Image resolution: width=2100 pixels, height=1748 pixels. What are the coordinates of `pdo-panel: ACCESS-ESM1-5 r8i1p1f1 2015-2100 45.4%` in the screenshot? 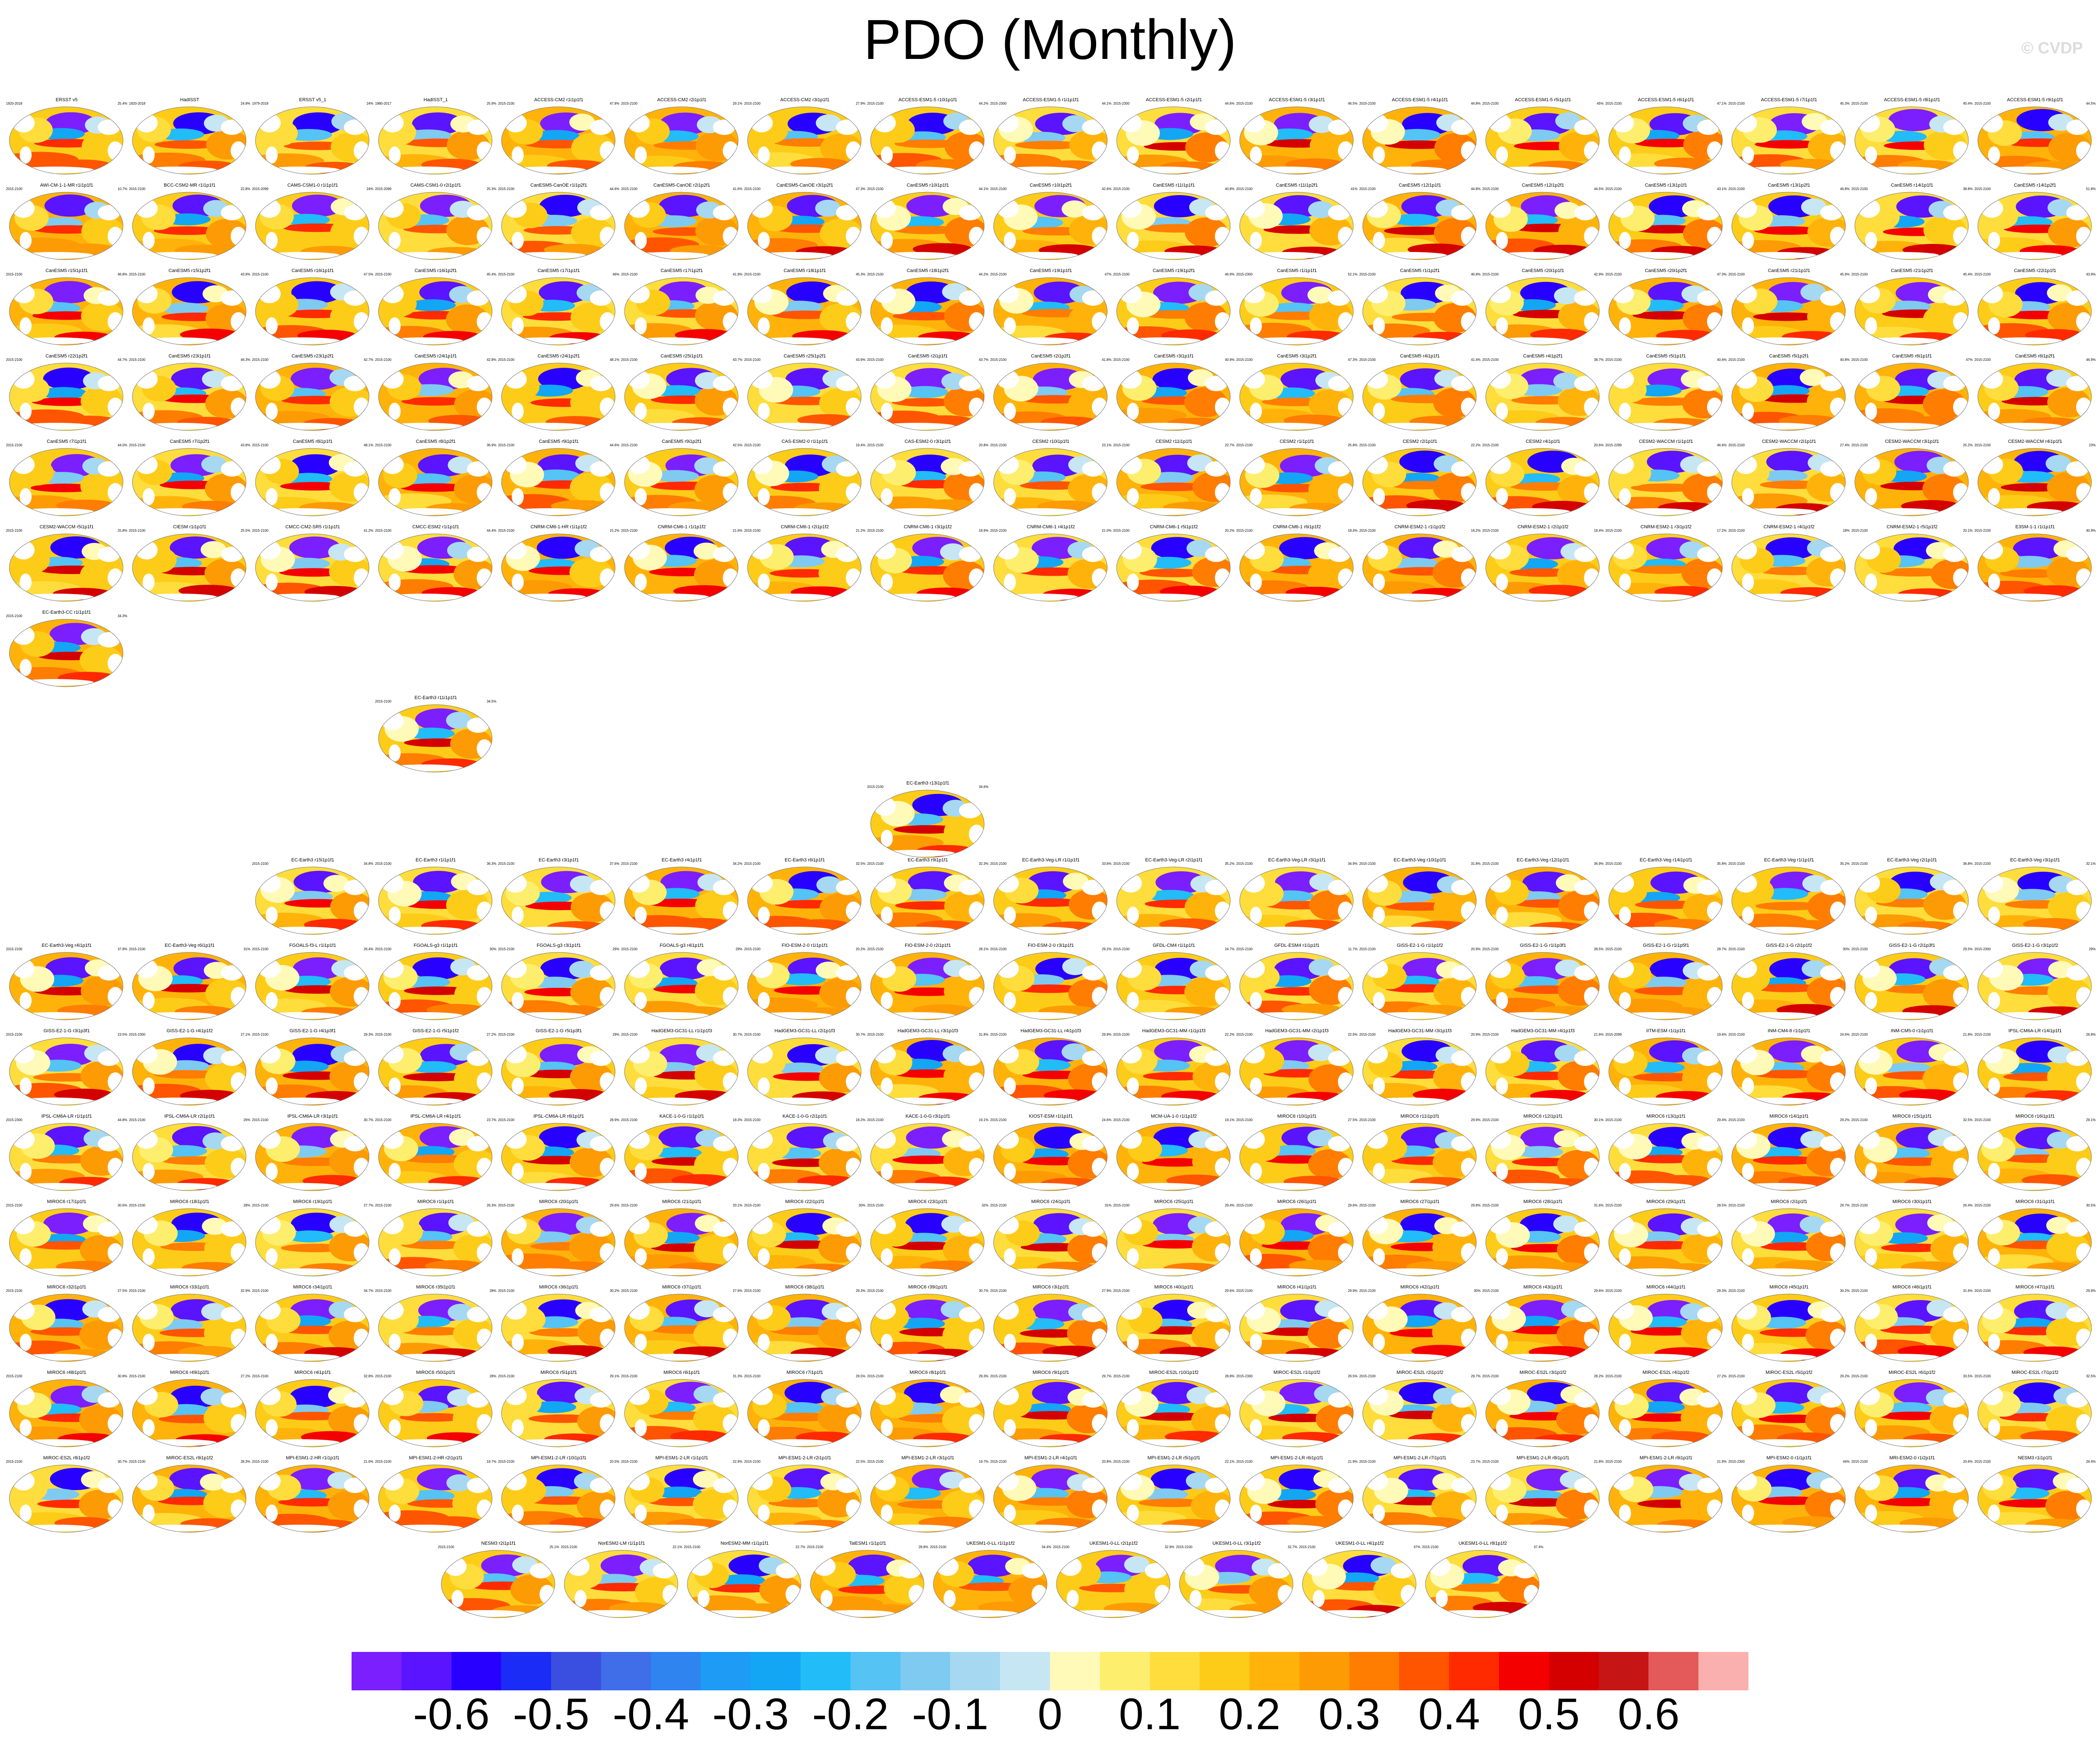 It's located at (1912, 138).